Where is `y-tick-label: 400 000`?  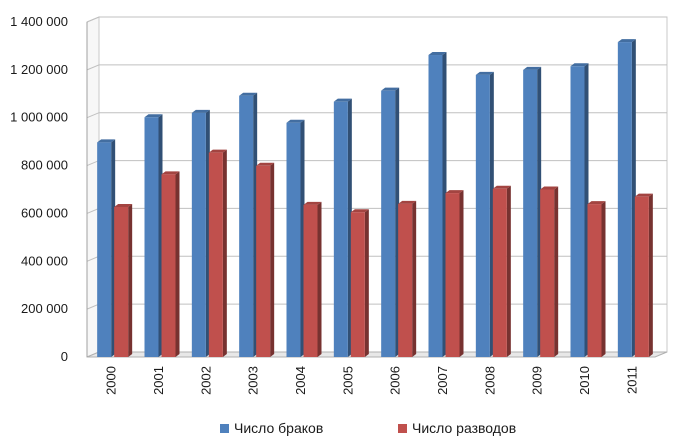 y-tick-label: 400 000 is located at coordinates (44, 260).